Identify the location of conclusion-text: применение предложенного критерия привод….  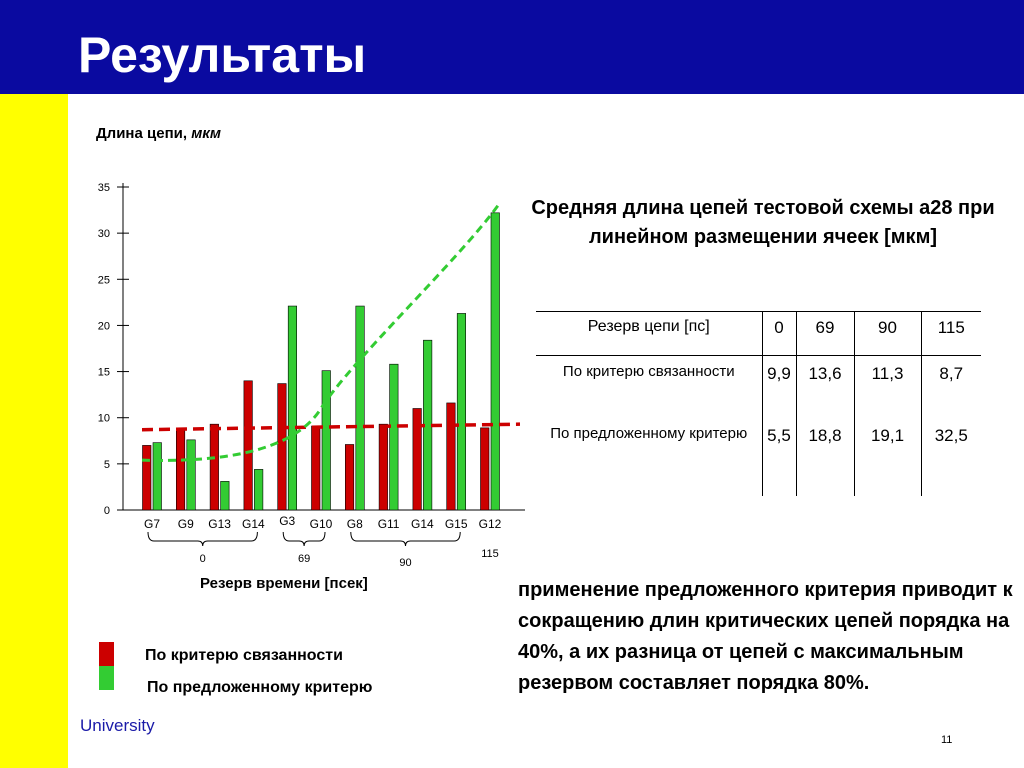
(765, 636).